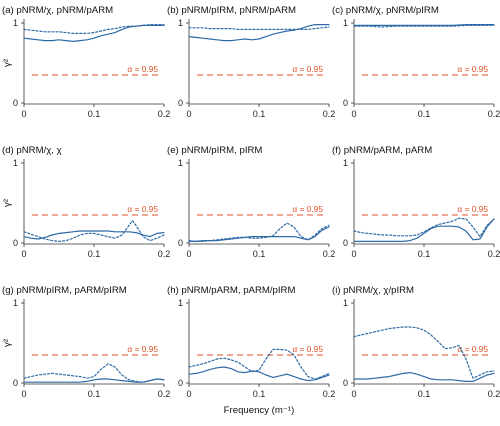  Describe the element at coordinates (231, 10) in the screenshot. I see `panel-title: (b) pNRM/pIRM, pNRM/pARM` at that location.